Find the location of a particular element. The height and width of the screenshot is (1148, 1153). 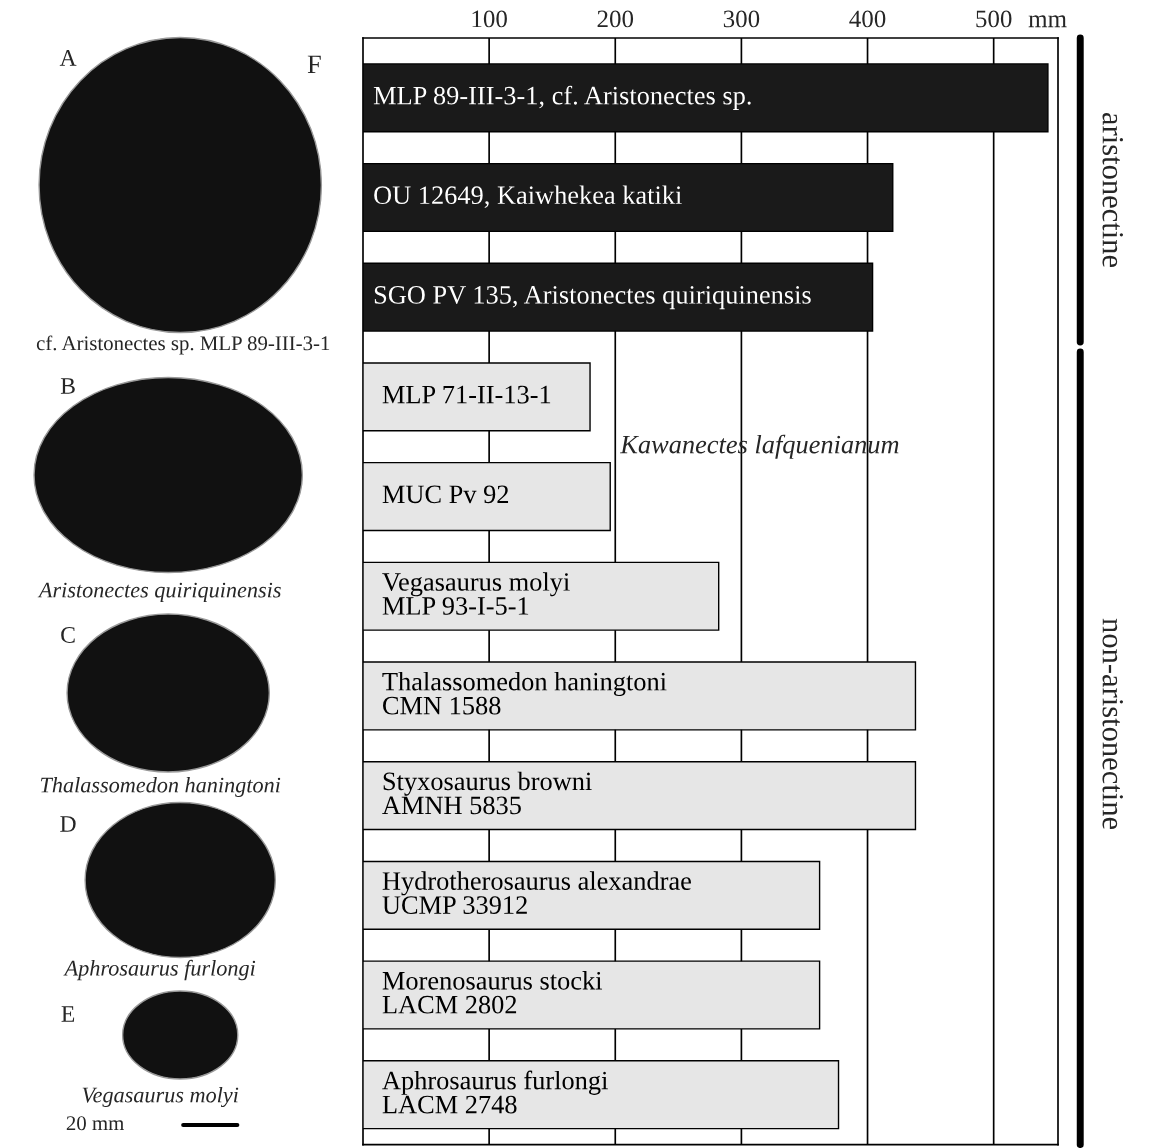

y-tick-label: Hydrotherosaurus alexandrae UCMP 33912 is located at coordinates (536, 892).